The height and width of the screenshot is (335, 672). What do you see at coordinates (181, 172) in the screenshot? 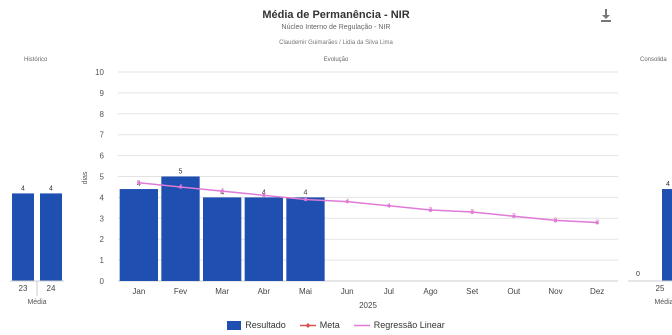
I see `bar-data-label: 5` at bounding box center [181, 172].